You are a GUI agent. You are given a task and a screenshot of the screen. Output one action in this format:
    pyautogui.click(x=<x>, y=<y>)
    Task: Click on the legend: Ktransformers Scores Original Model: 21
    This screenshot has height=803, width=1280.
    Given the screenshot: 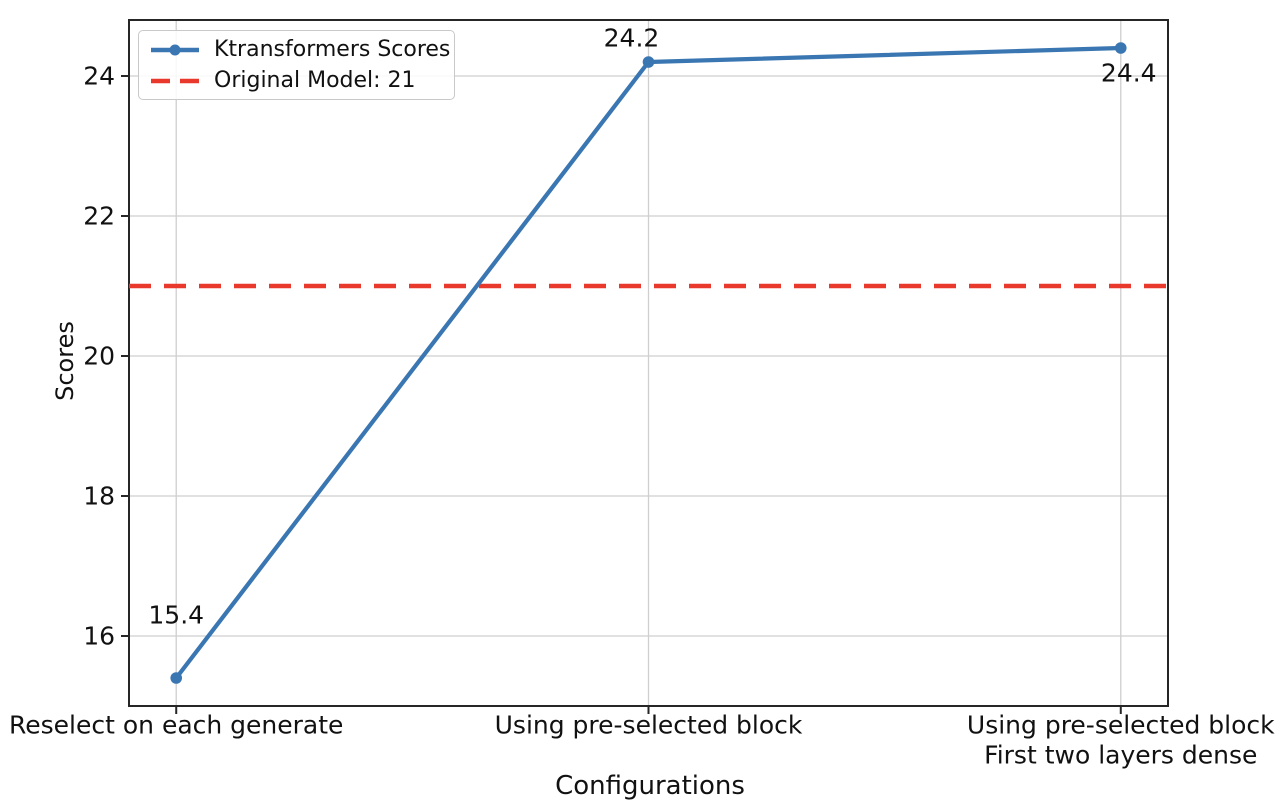 What is the action you would take?
    pyautogui.click(x=296, y=65)
    